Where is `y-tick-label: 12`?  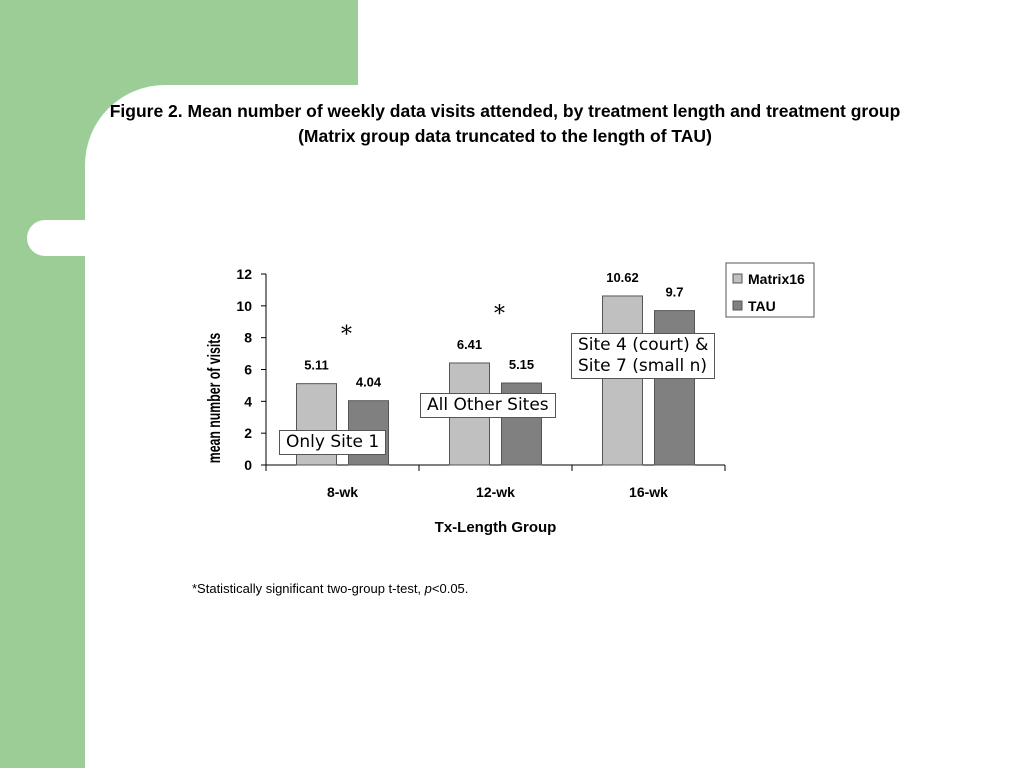 y-tick-label: 12 is located at coordinates (244, 274).